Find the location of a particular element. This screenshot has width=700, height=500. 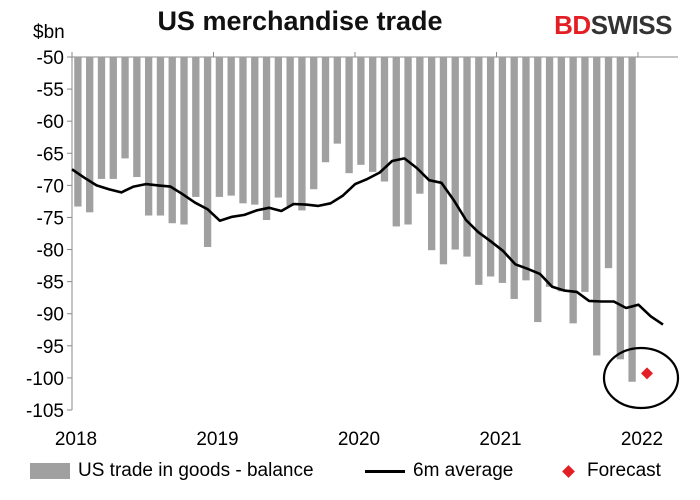

y-tick-label: -95 is located at coordinates (50, 347).